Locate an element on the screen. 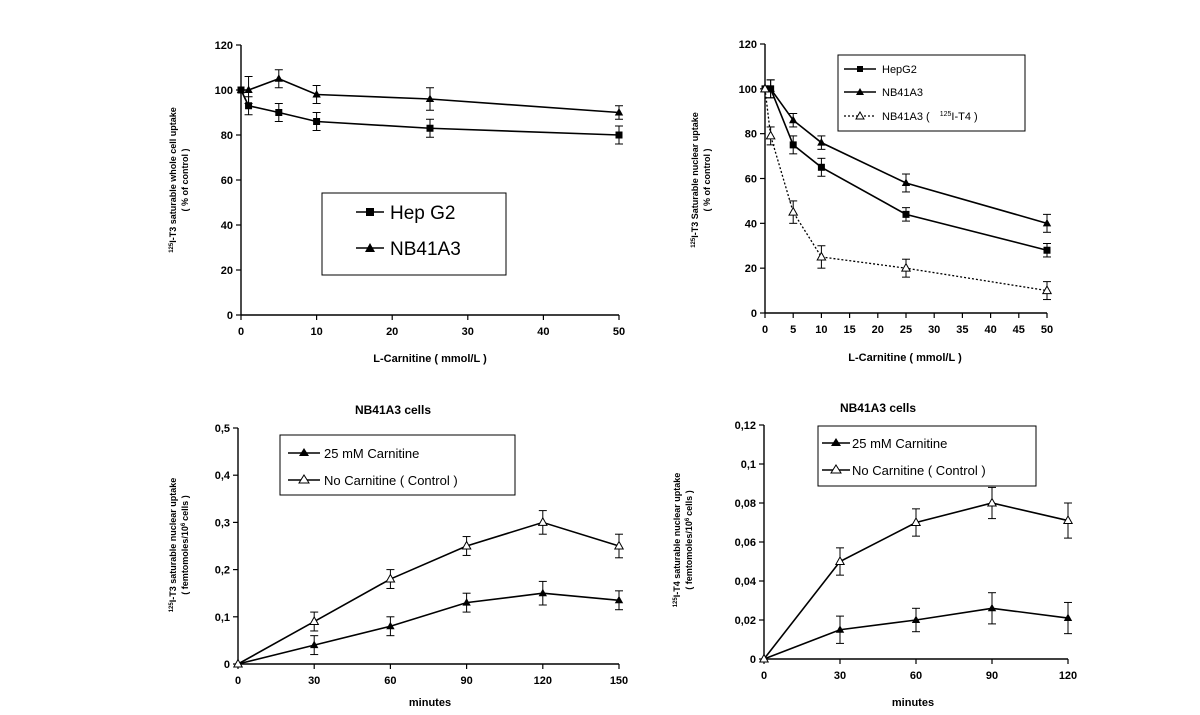 The height and width of the screenshot is (715, 1200). y-tick-label: 0,02 is located at coordinates (745, 621).